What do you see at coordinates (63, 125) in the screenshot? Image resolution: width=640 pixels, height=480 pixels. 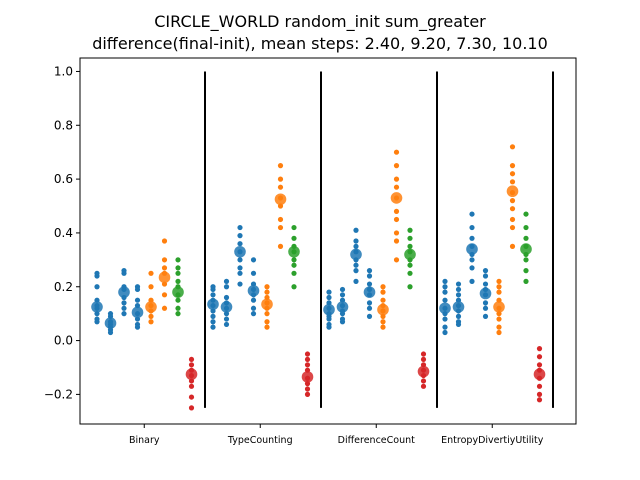 I see `y-tick-label: 0.8` at bounding box center [63, 125].